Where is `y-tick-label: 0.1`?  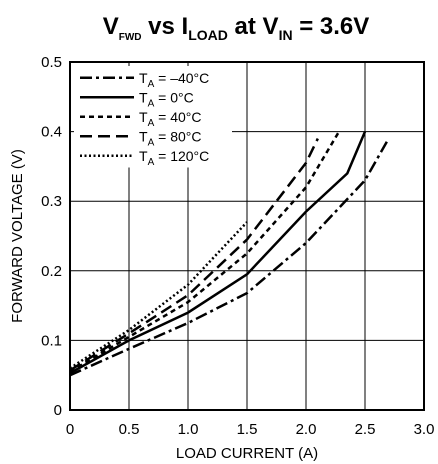 y-tick-label: 0.1 is located at coordinates (51, 340).